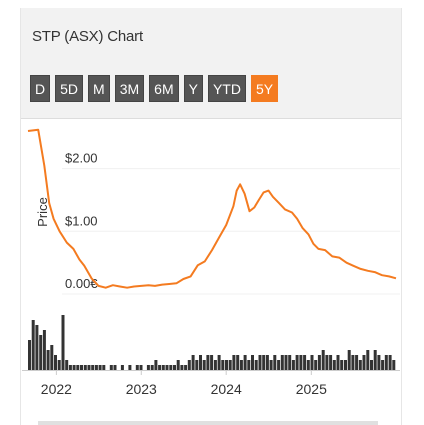 This screenshot has width=424, height=425. I want to click on x-axis: 2022 2023 2024 2025, so click(211, 383).